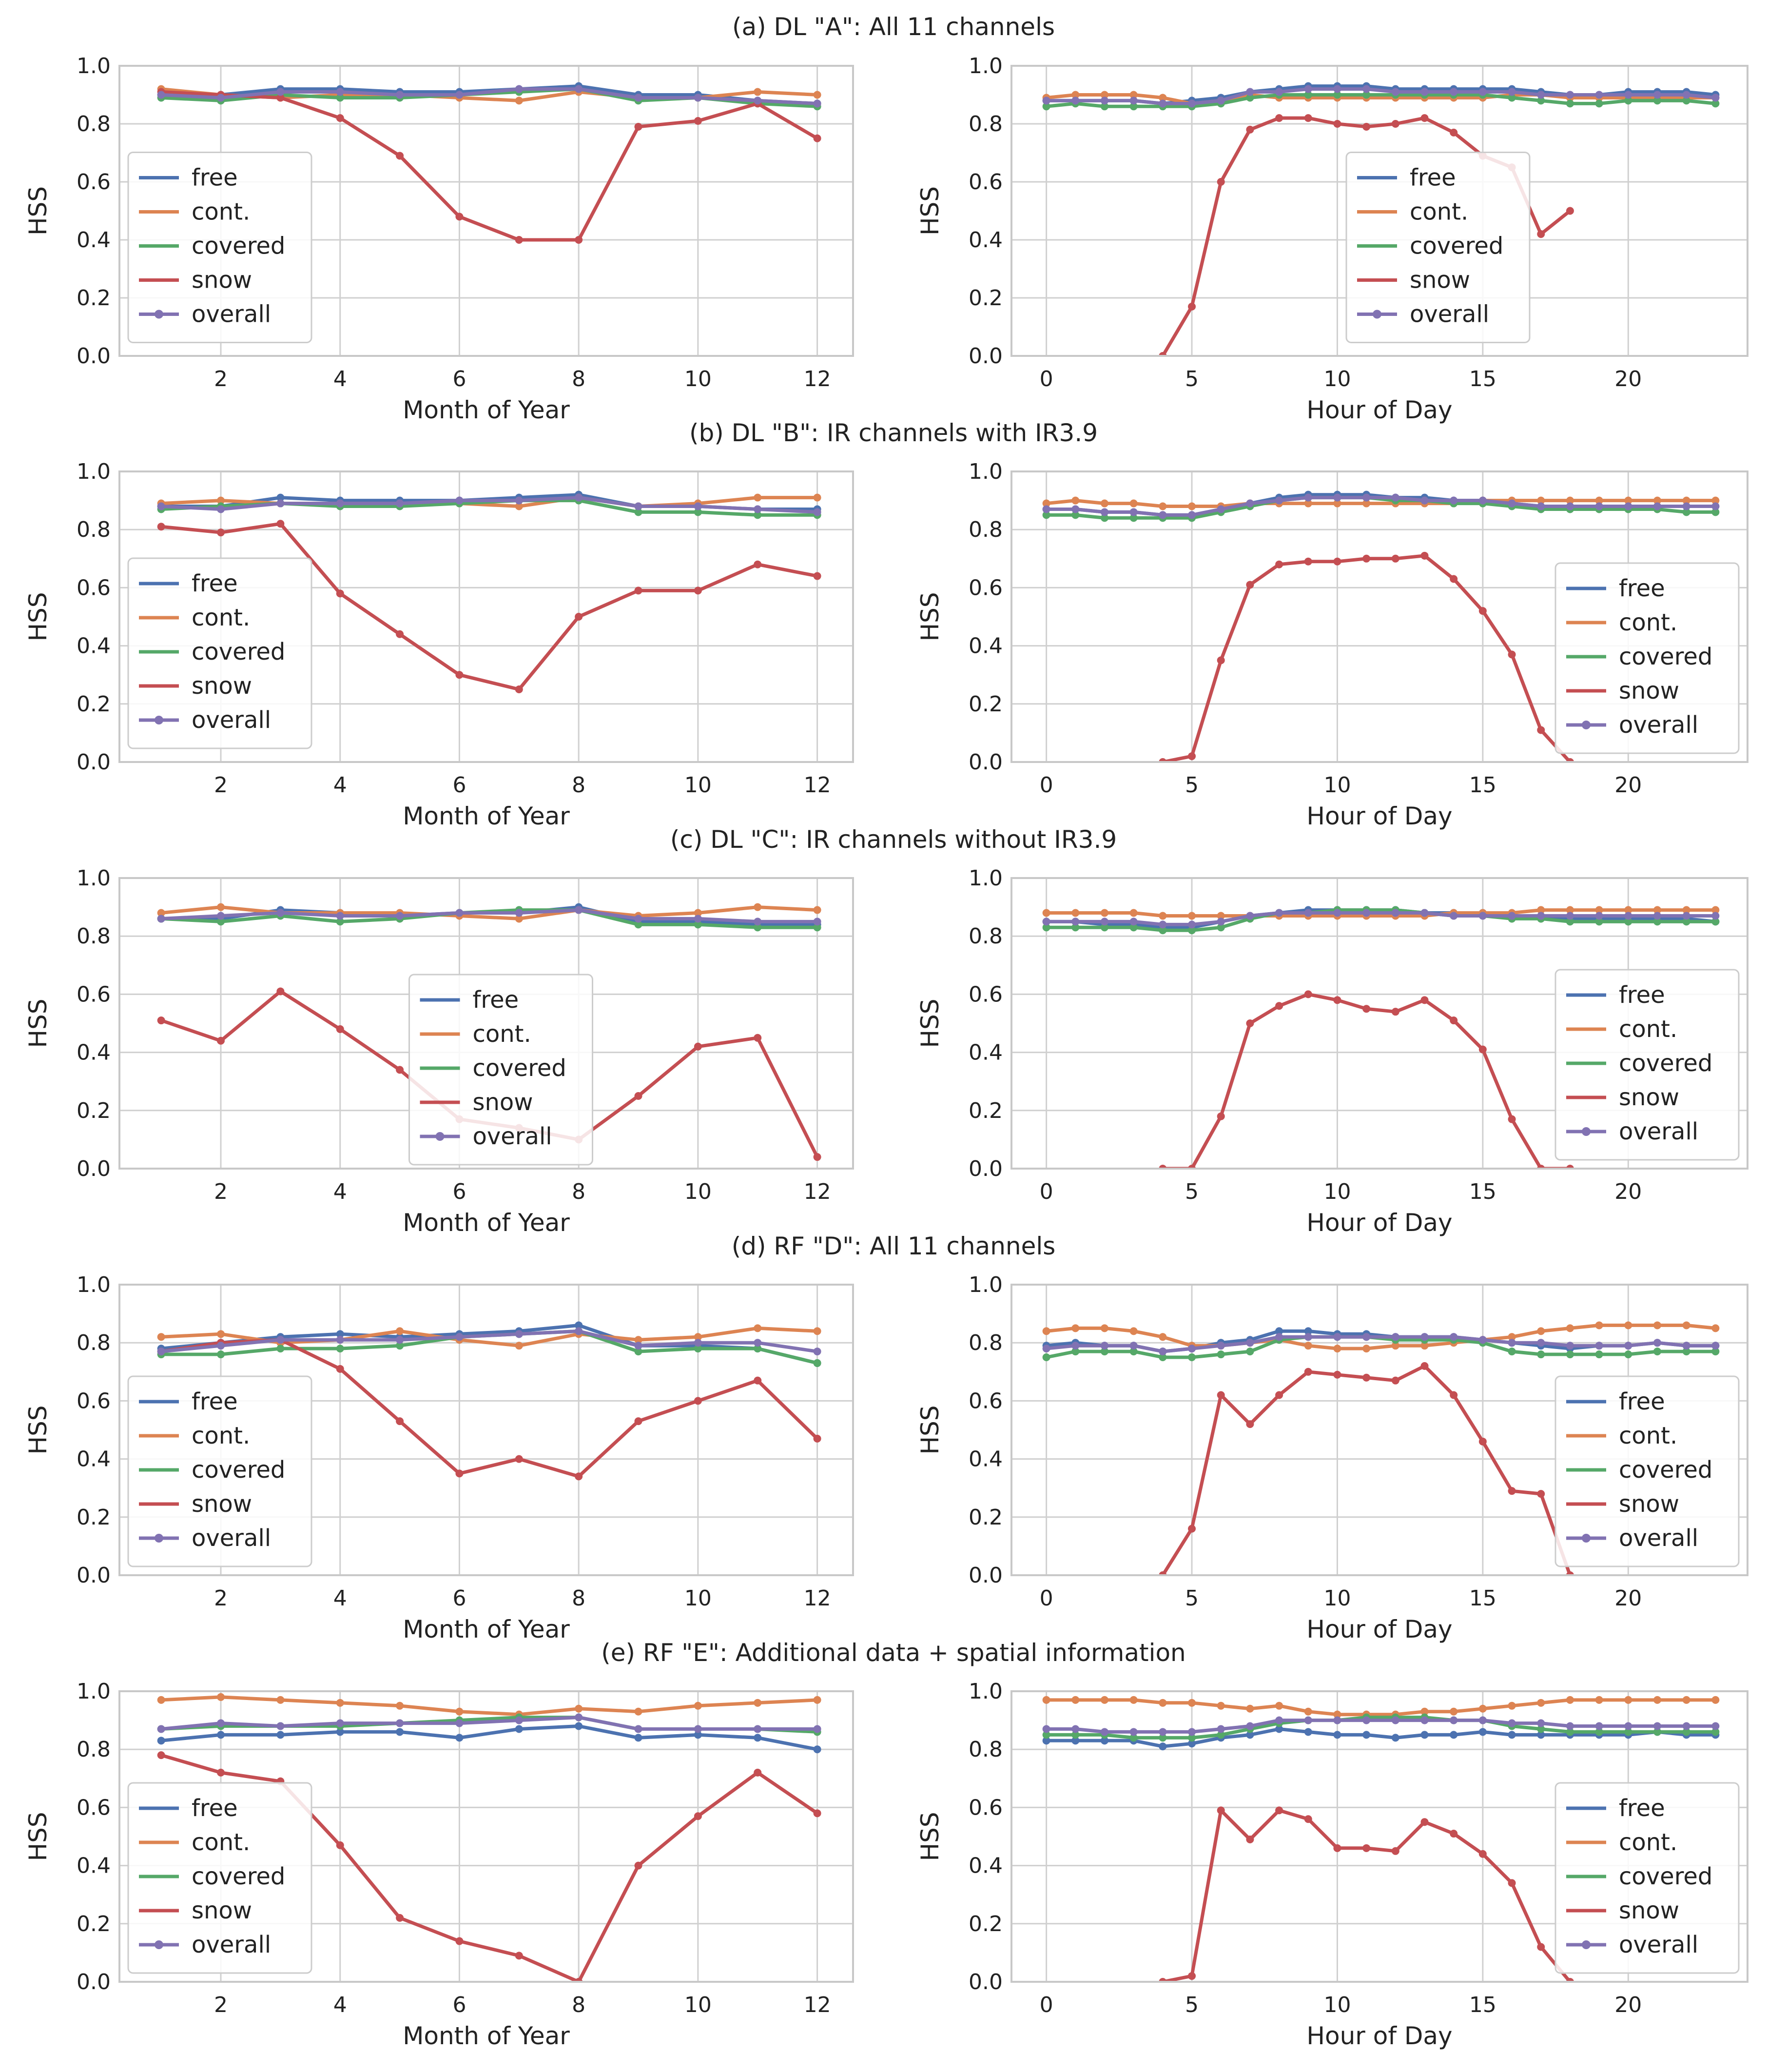 The image size is (1787, 2072). I want to click on x-axis-label: Month of Year, so click(486, 1629).